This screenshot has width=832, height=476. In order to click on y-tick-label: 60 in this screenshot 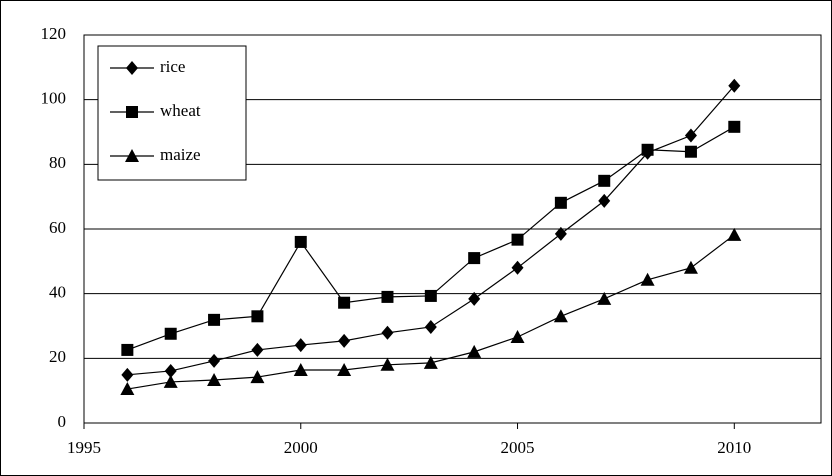, I will do `click(57, 227)`.